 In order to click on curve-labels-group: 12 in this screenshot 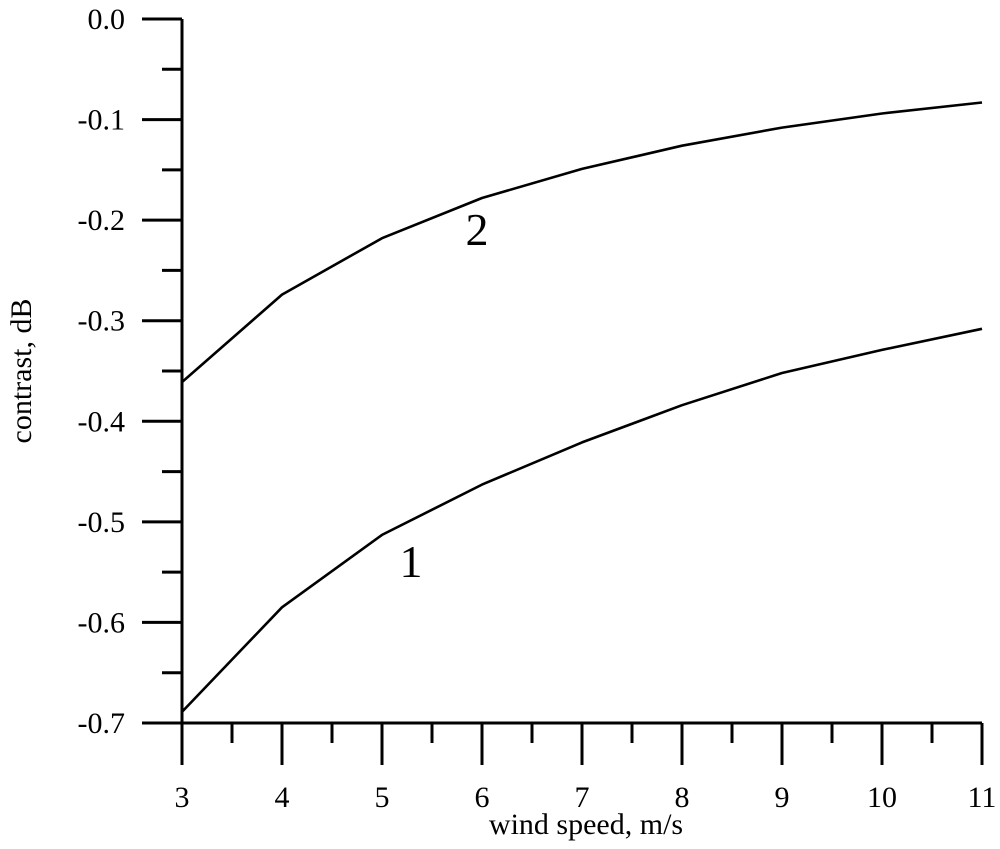, I will do `click(444, 395)`.